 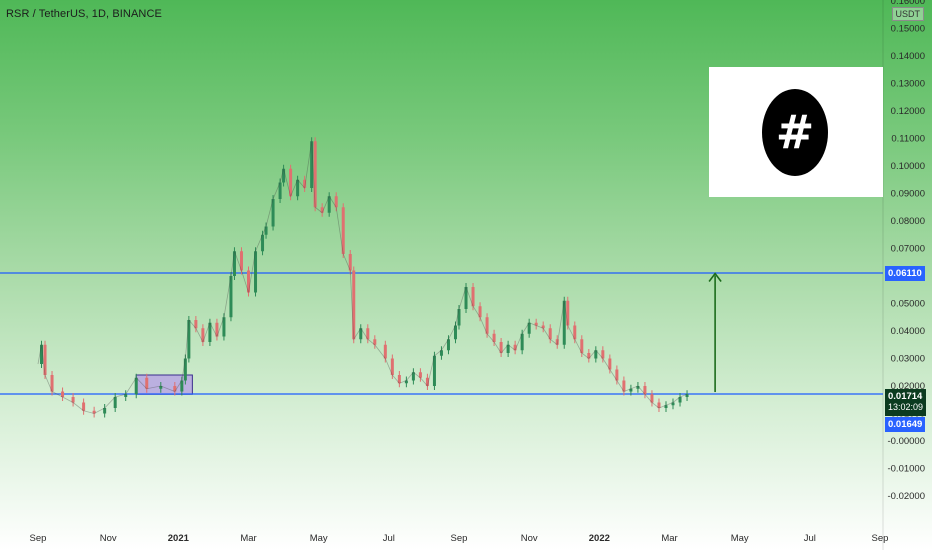 I want to click on chart-title: RSR / TetherUS, 1D, BINANCE, so click(x=84, y=14).